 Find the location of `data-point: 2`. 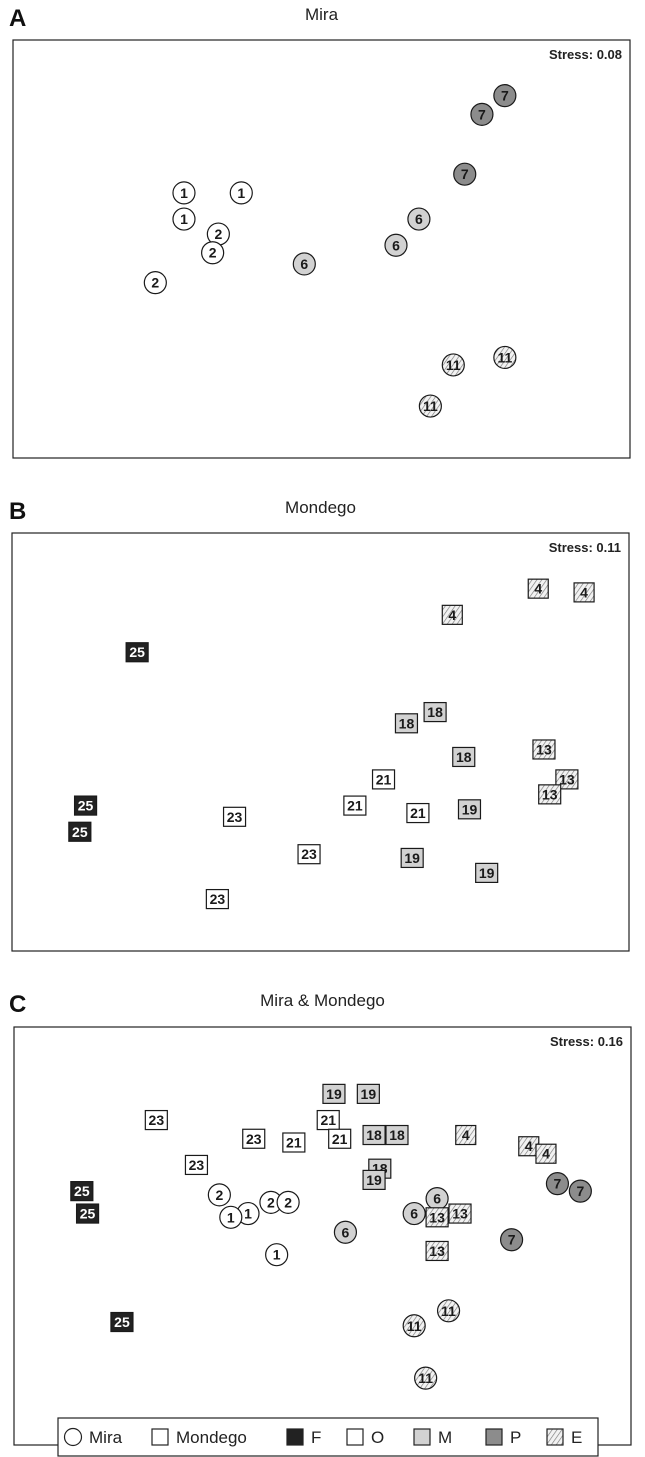

data-point: 2 is located at coordinates (219, 1195).